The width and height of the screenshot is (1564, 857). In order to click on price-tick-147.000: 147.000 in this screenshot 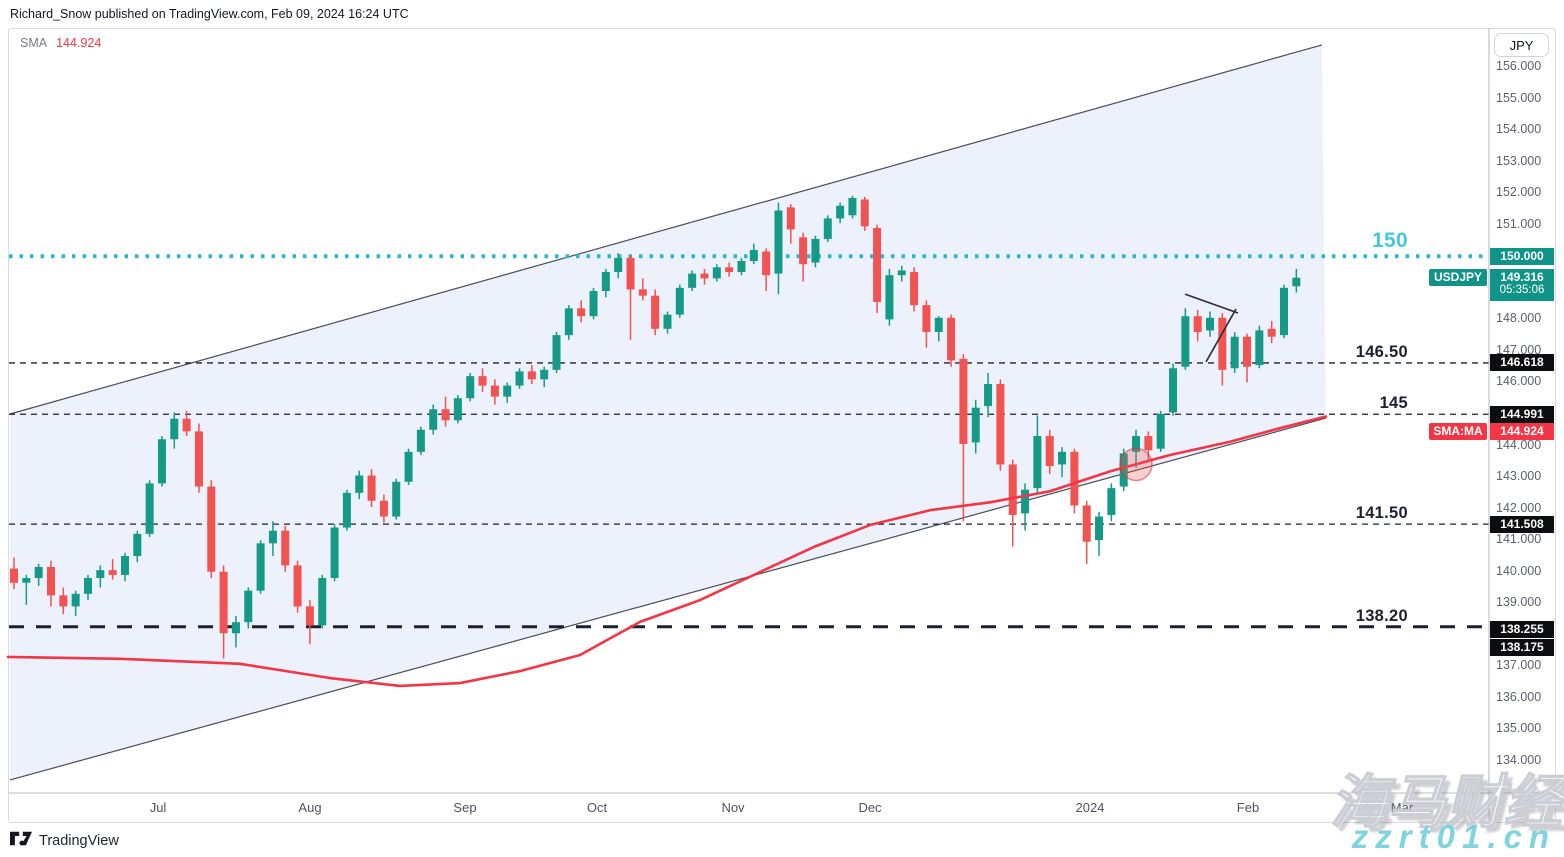, I will do `click(1519, 349)`.